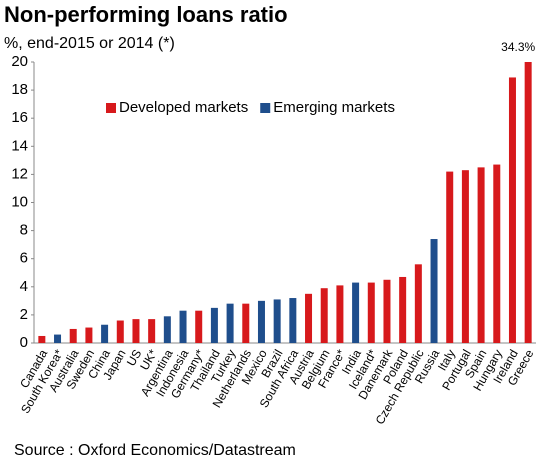 The image size is (545, 469). Describe the element at coordinates (19, 117) in the screenshot. I see `y-tick-label: 16` at that location.